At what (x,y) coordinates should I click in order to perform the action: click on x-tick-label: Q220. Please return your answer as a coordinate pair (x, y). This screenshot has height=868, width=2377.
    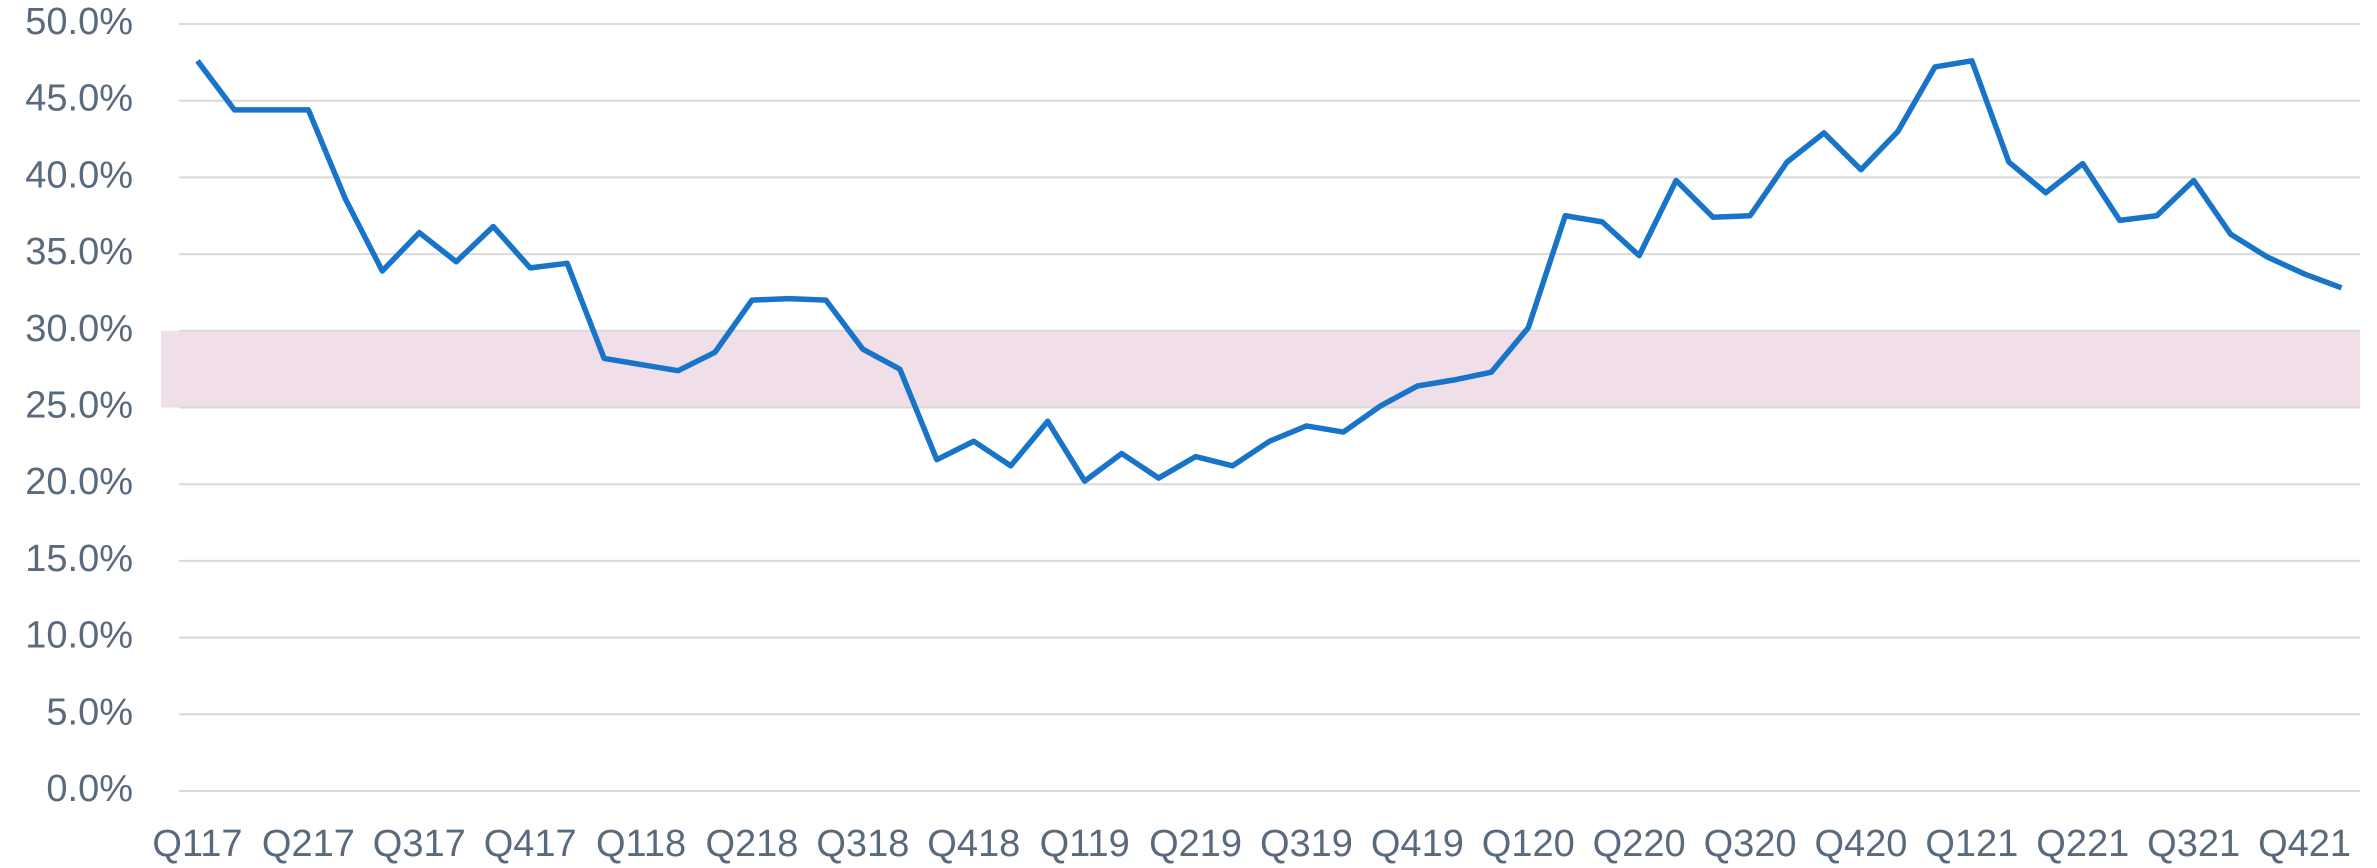
    Looking at the image, I should click on (1639, 844).